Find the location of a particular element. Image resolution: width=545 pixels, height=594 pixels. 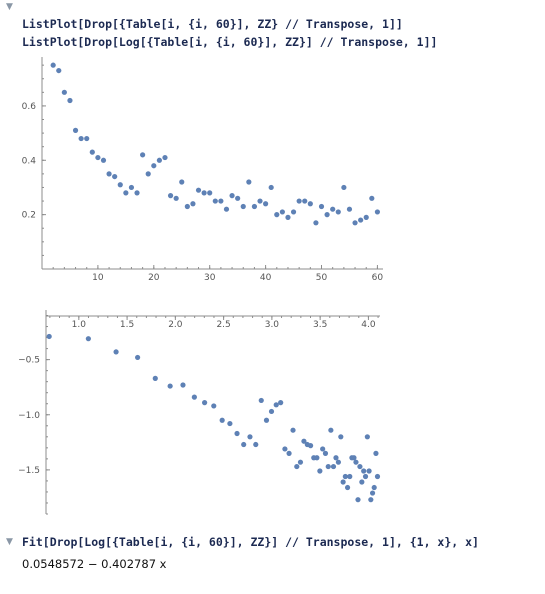

x-tick-label: 2.0 is located at coordinates (175, 325).